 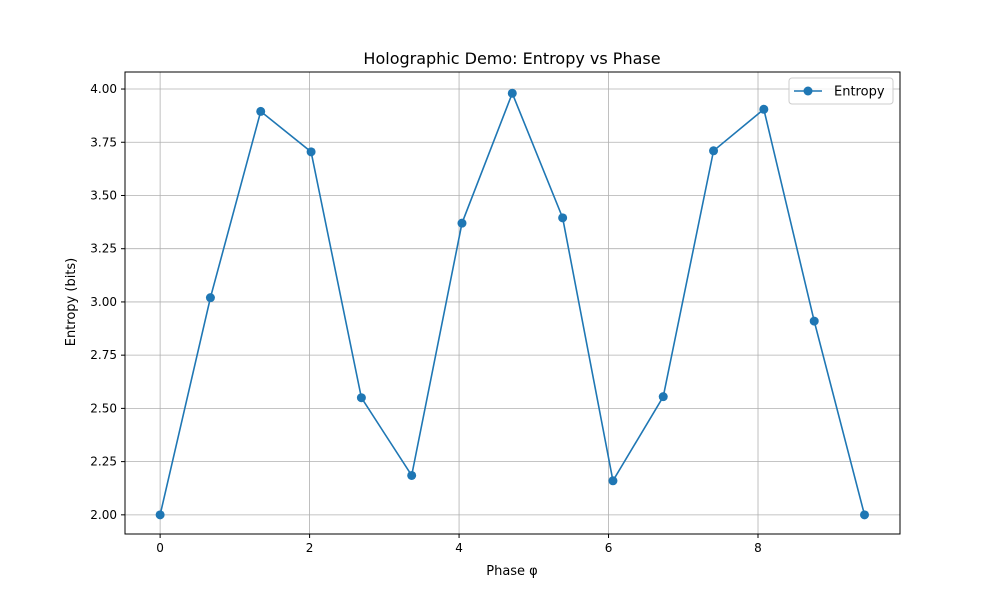 I want to click on legend-label: Entropy, so click(x=859, y=92).